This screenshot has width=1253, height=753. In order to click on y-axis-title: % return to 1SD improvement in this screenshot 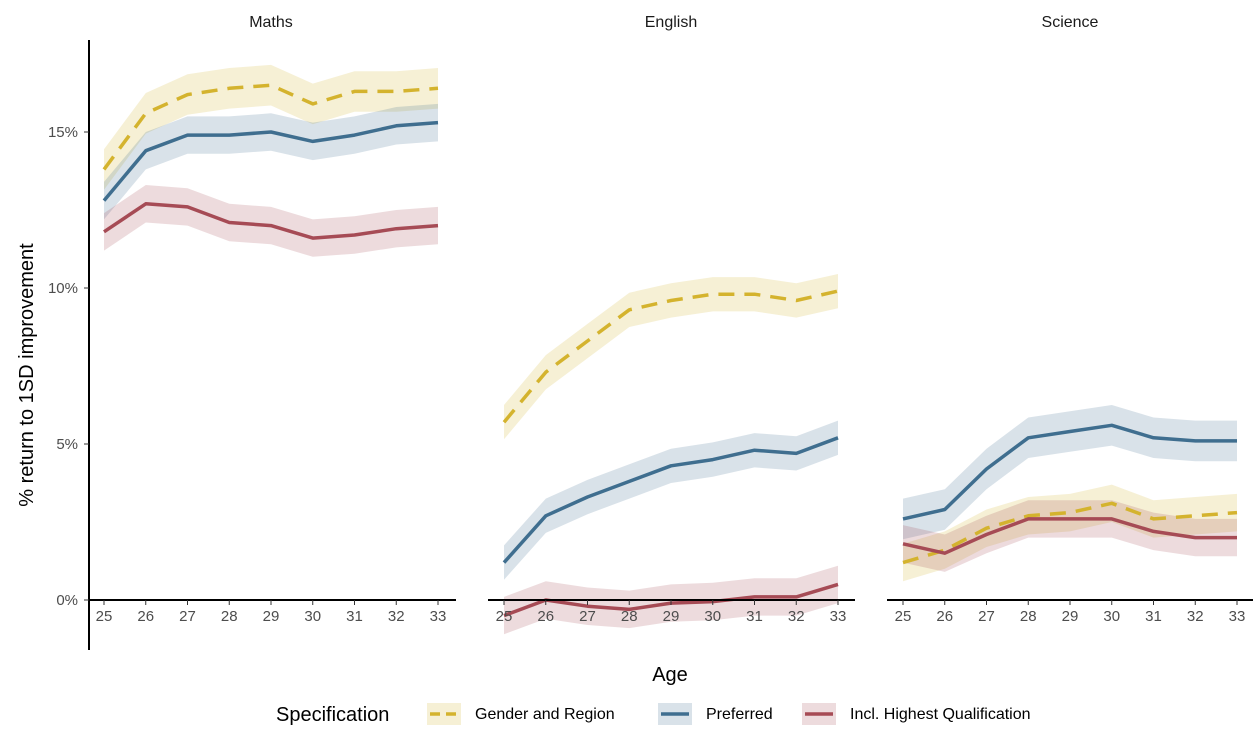, I will do `click(27, 375)`.